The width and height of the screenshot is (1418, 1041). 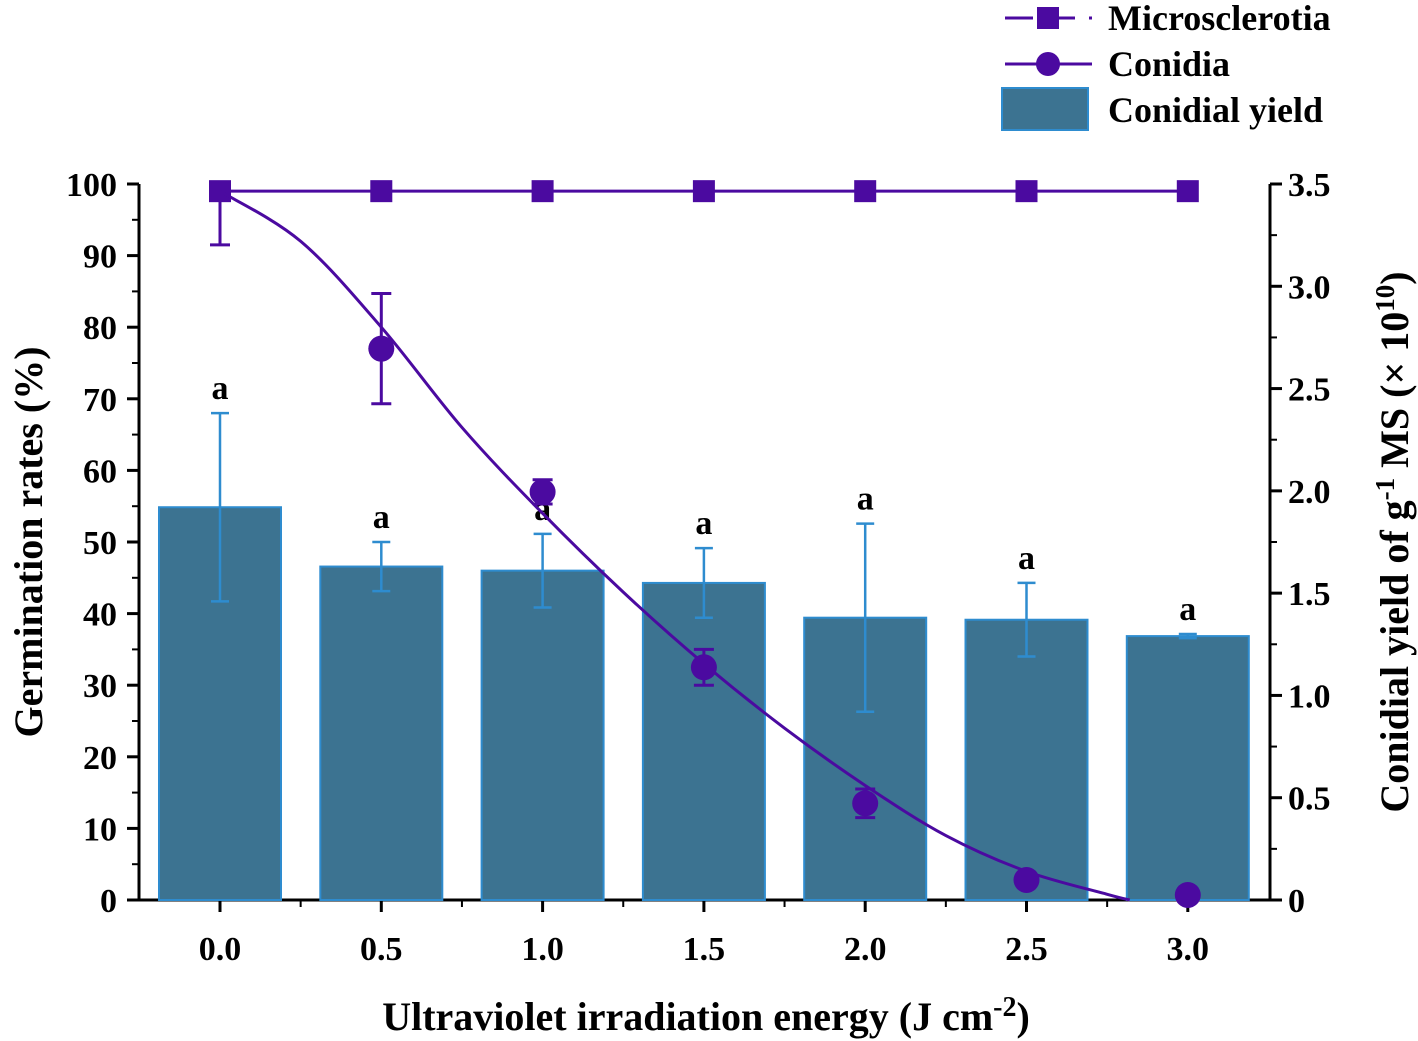 What do you see at coordinates (865, 949) in the screenshot?
I see `x-tick-label: 2.0` at bounding box center [865, 949].